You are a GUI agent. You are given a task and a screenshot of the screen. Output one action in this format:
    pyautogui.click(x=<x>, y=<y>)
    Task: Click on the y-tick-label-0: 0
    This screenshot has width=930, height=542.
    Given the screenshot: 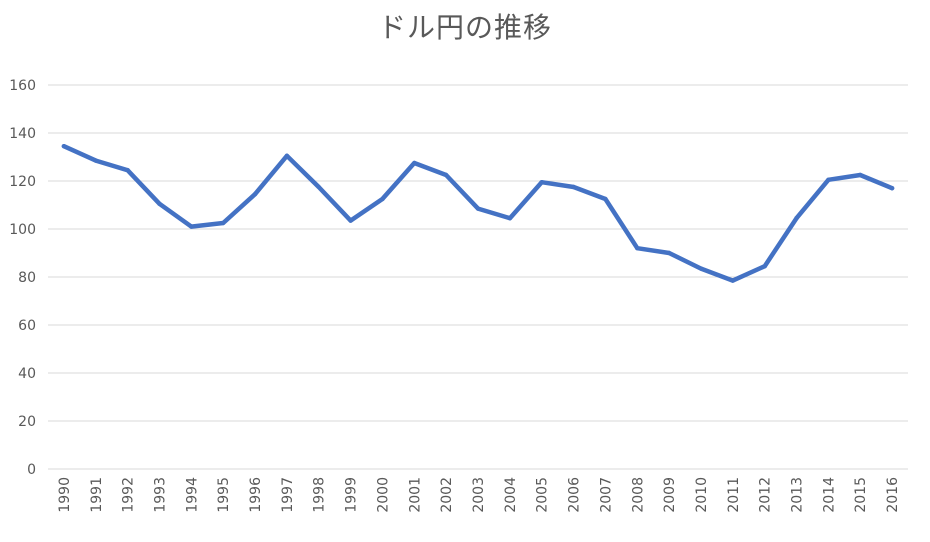 What is the action you would take?
    pyautogui.click(x=31, y=470)
    